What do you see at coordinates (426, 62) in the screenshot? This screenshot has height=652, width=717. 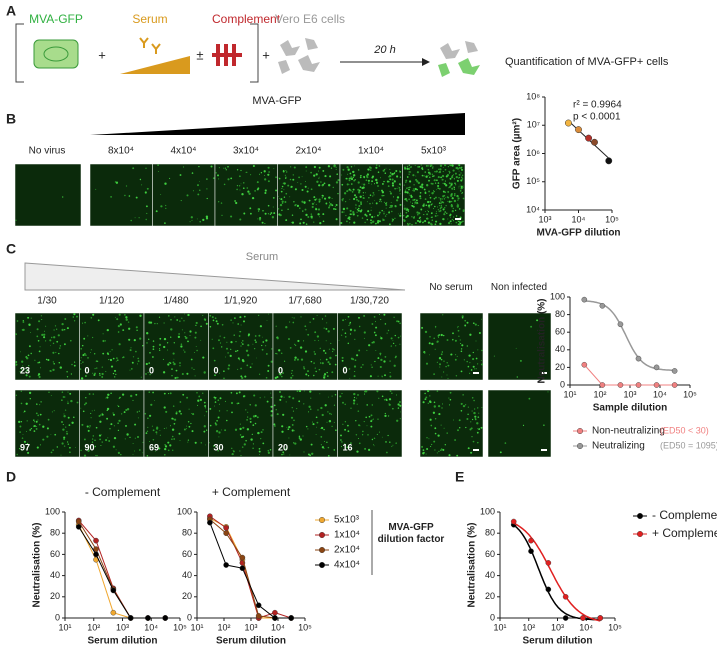 I see `arrow-head` at bounding box center [426, 62].